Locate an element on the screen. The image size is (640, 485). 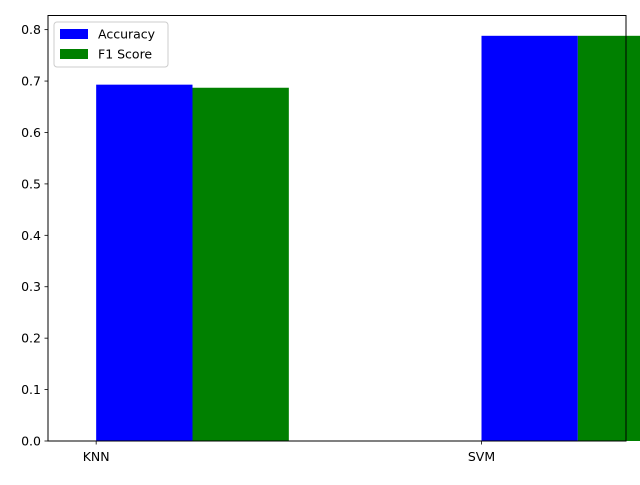
legend: Accuracy F1 Score is located at coordinates (111, 44).